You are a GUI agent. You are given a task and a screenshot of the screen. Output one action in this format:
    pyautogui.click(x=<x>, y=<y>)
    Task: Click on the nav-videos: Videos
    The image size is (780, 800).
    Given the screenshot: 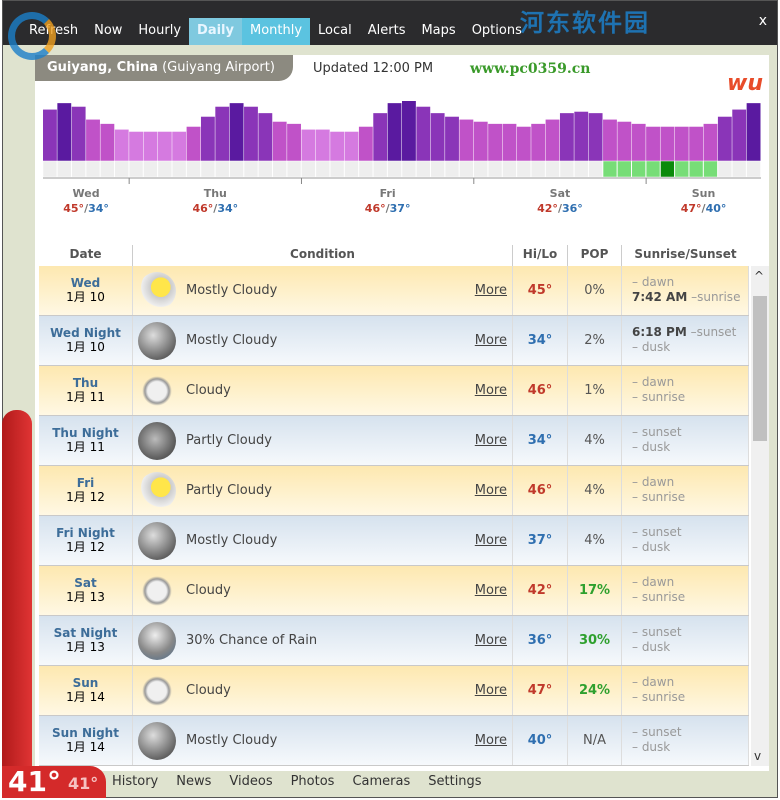 What is the action you would take?
    pyautogui.click(x=251, y=781)
    